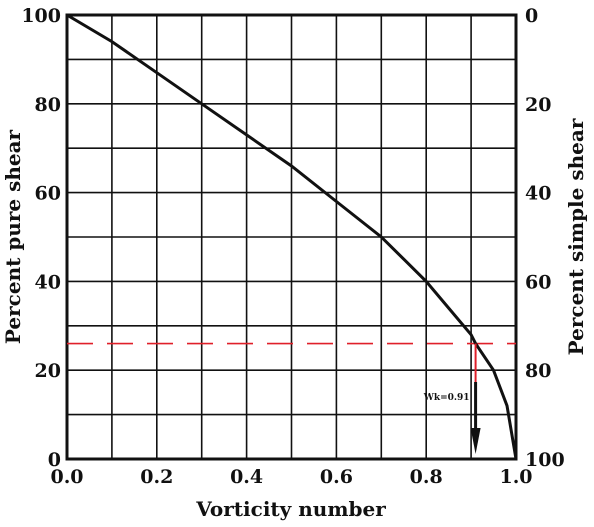  Describe the element at coordinates (13, 236) in the screenshot. I see `y-axis-title: Percent pure shear` at that location.